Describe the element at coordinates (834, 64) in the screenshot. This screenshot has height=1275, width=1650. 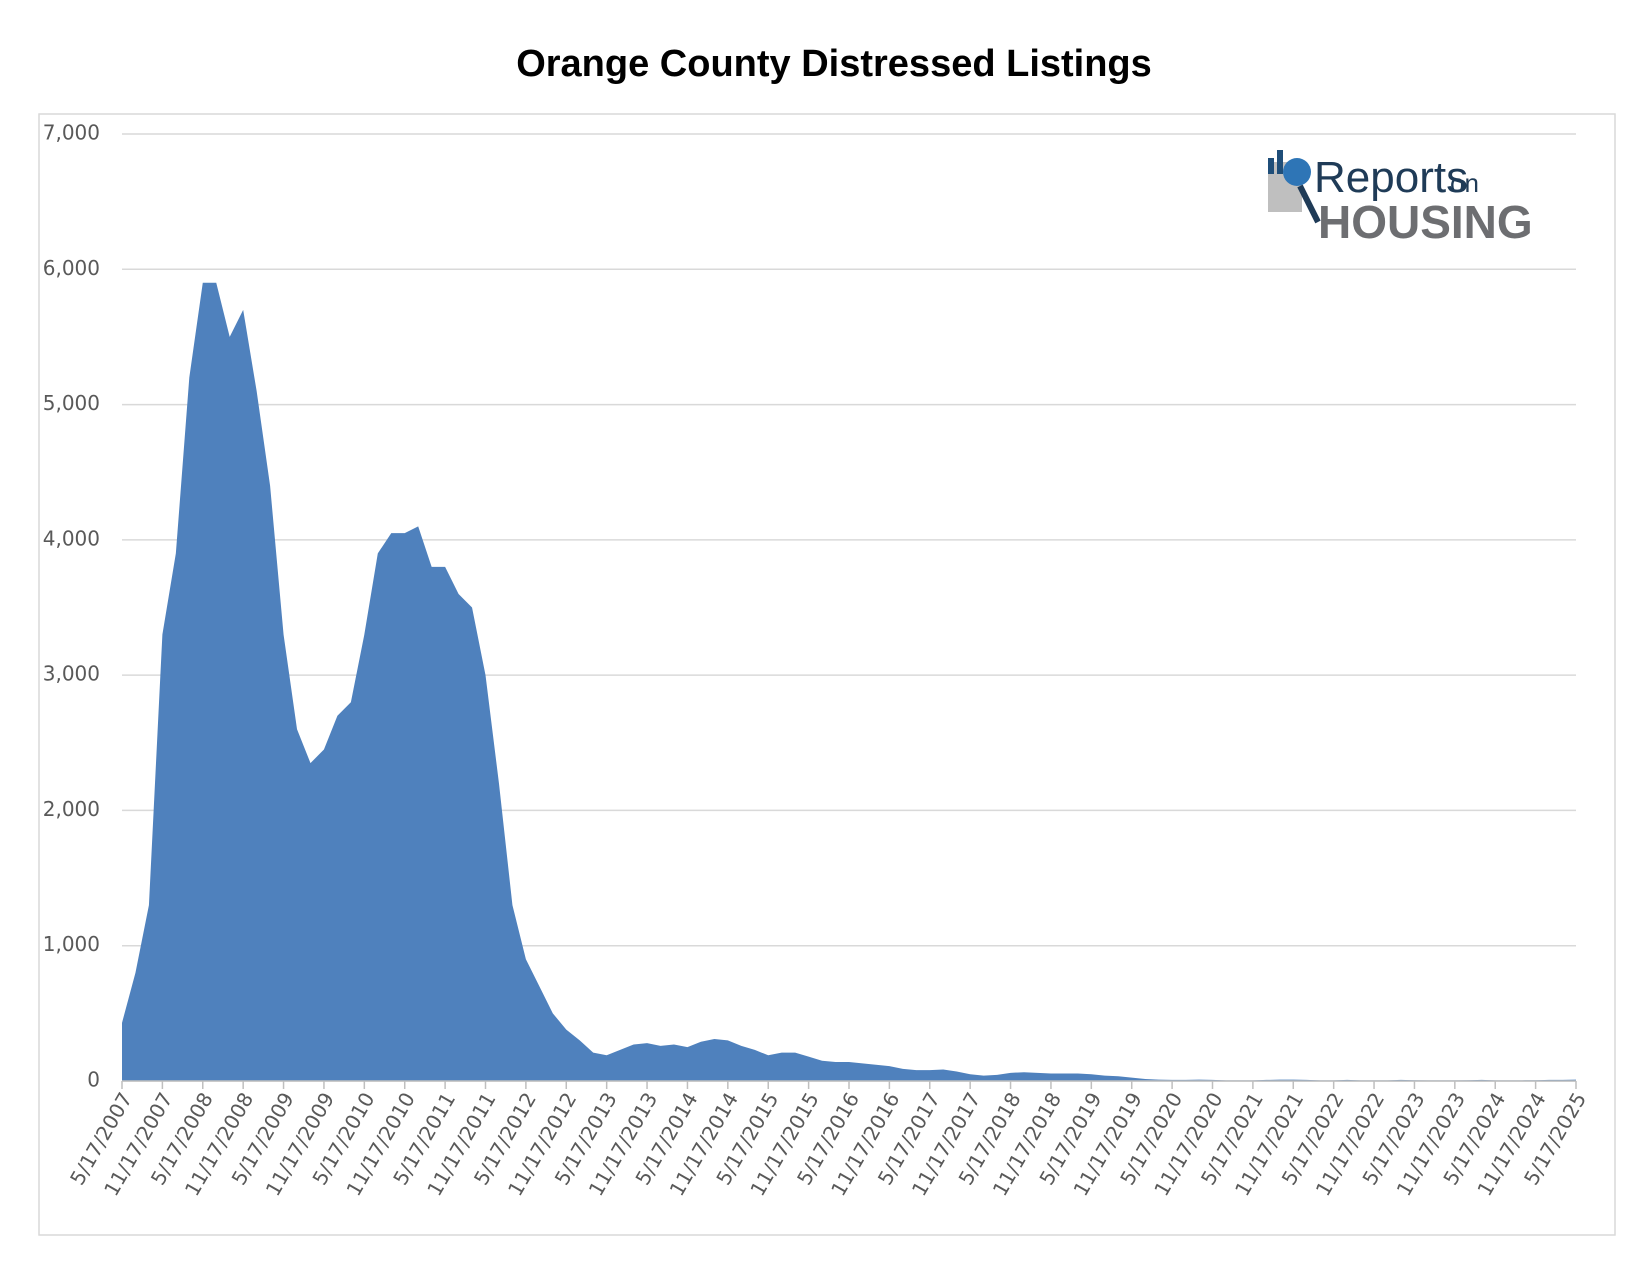
I see `chart-title: Orange County Distressed Listings` at that location.